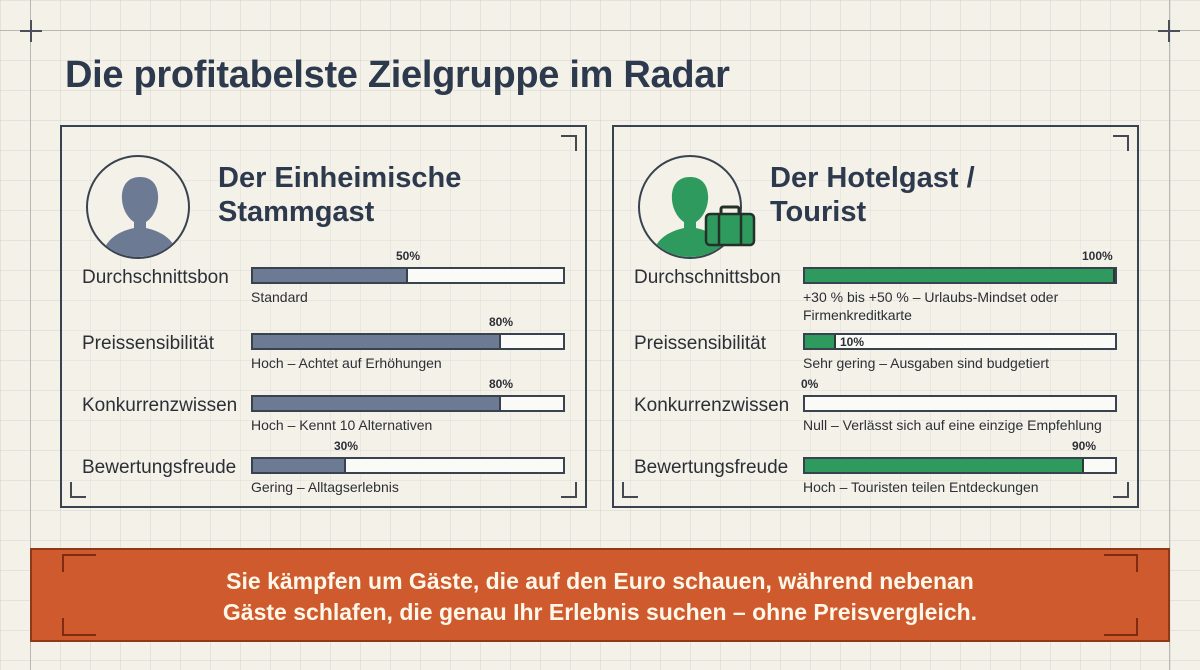 This screenshot has width=1200, height=670. What do you see at coordinates (408, 266) in the screenshot?
I see `progress-bar: 50%` at bounding box center [408, 266].